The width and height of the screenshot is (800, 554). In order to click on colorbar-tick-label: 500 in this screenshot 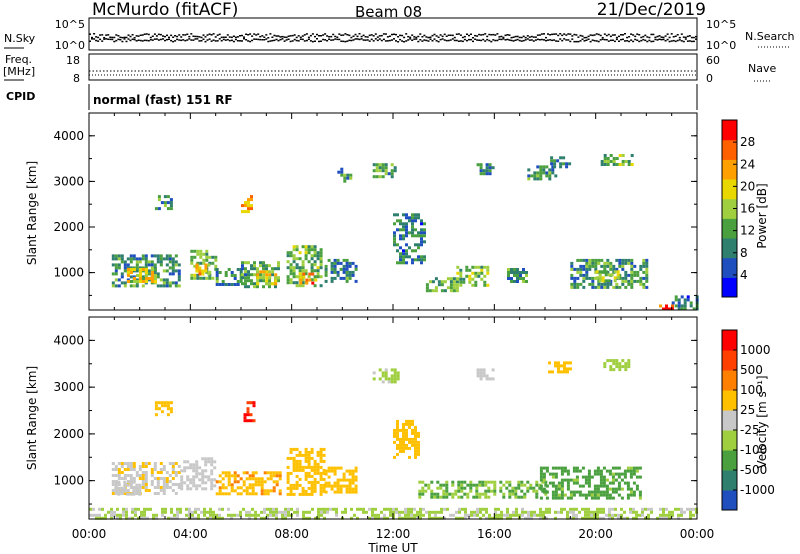, I will do `click(751, 370)`.